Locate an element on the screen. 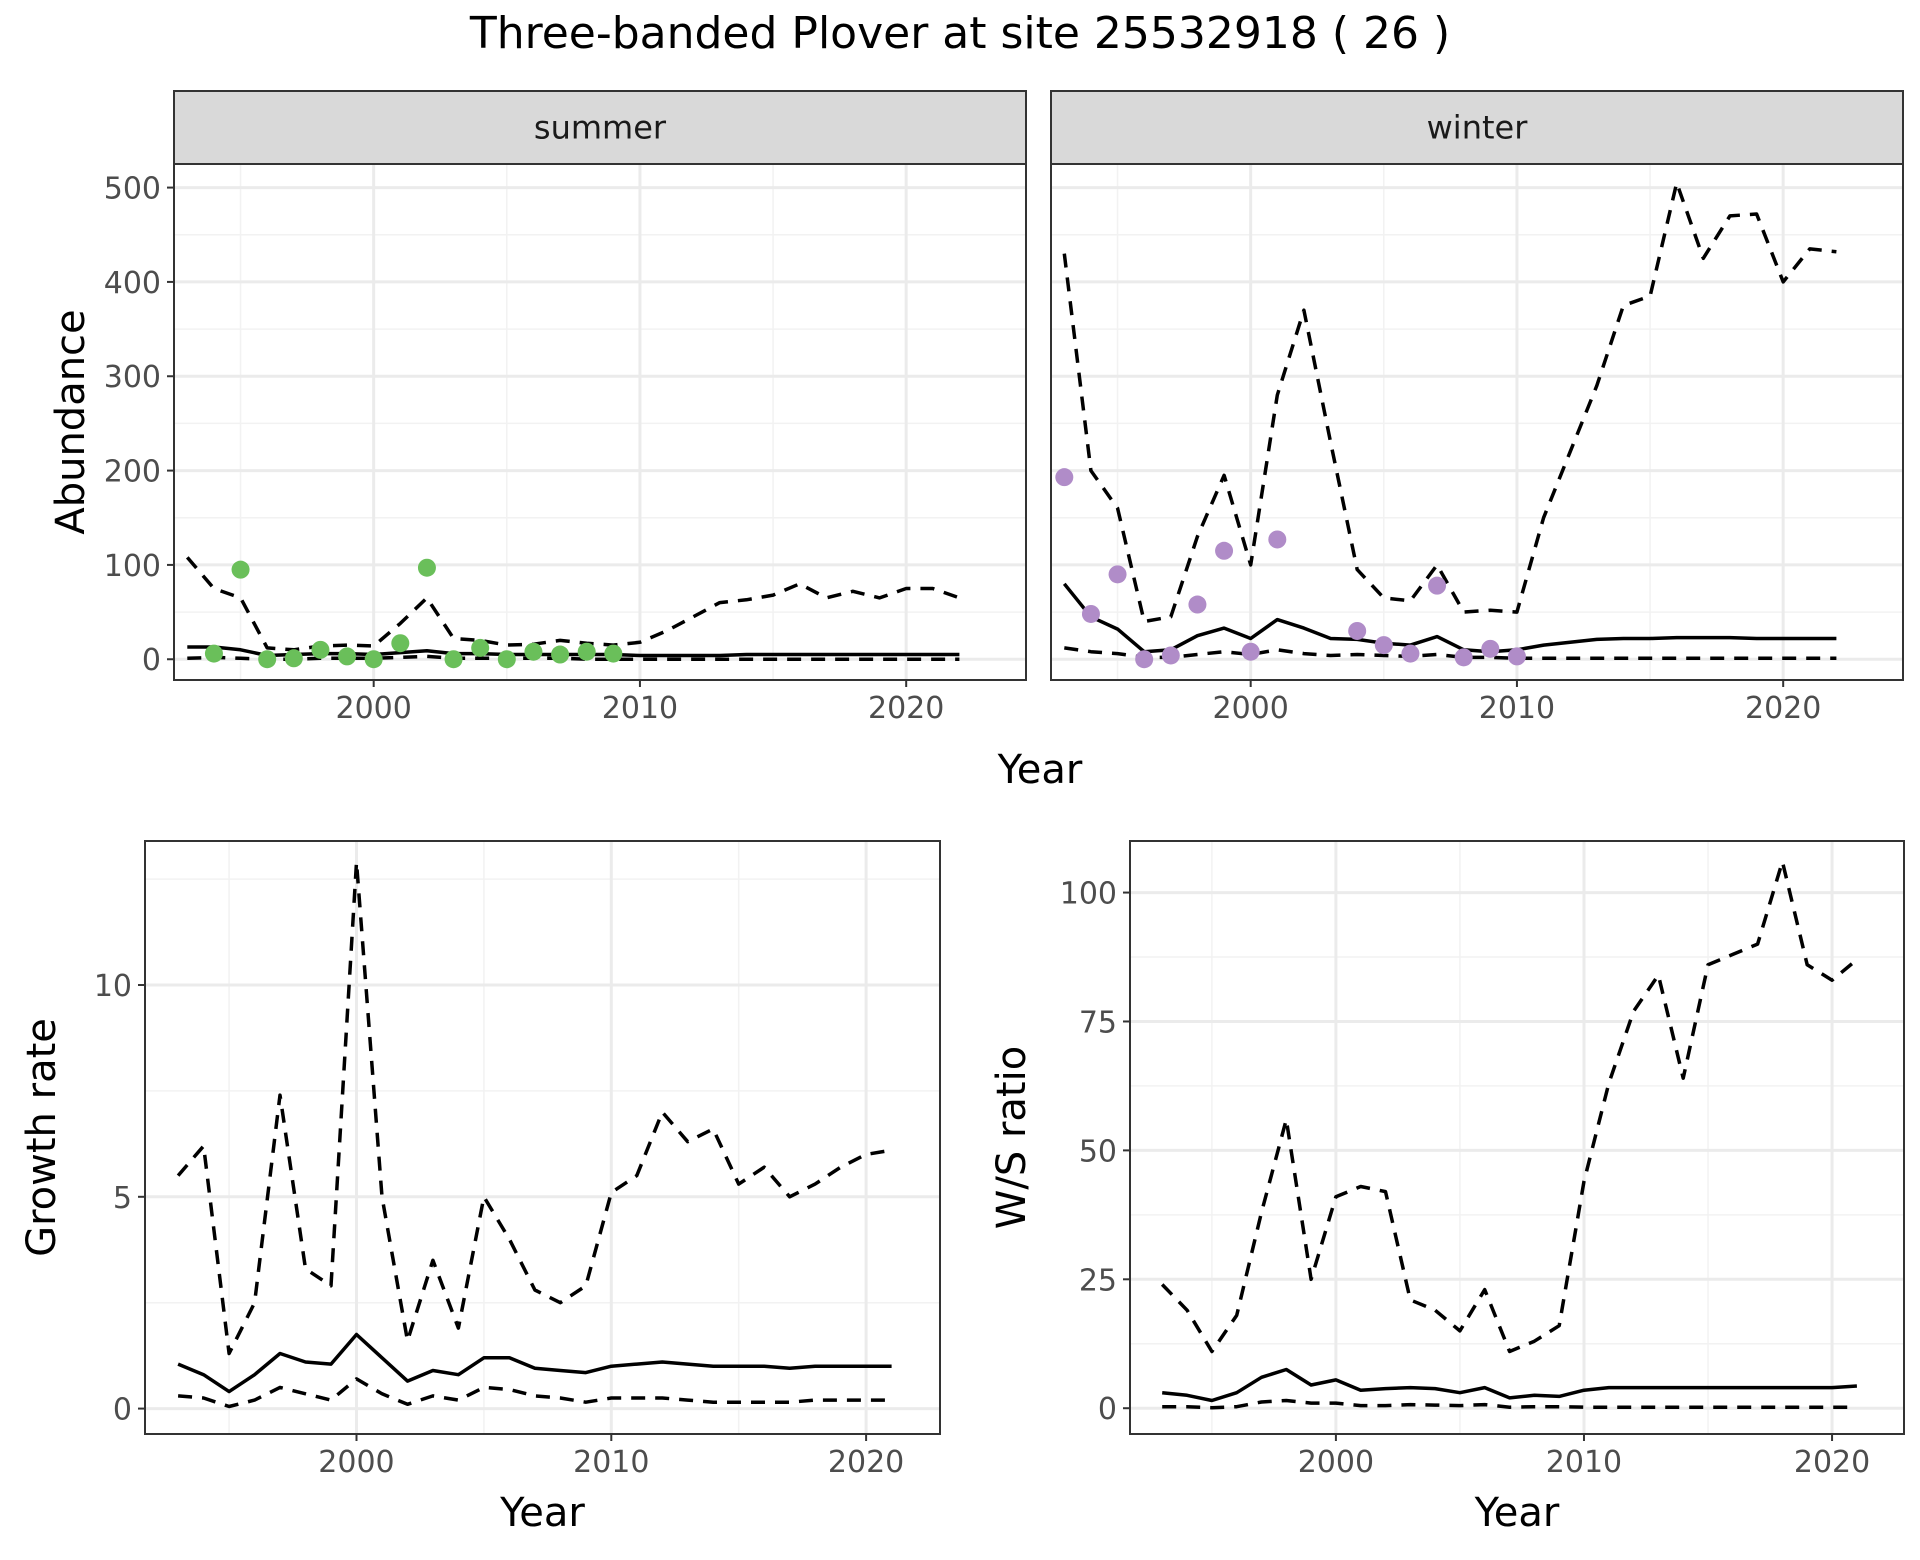 This screenshot has height=1560, width=1920. y-tick-label: 200 is located at coordinates (132, 472).